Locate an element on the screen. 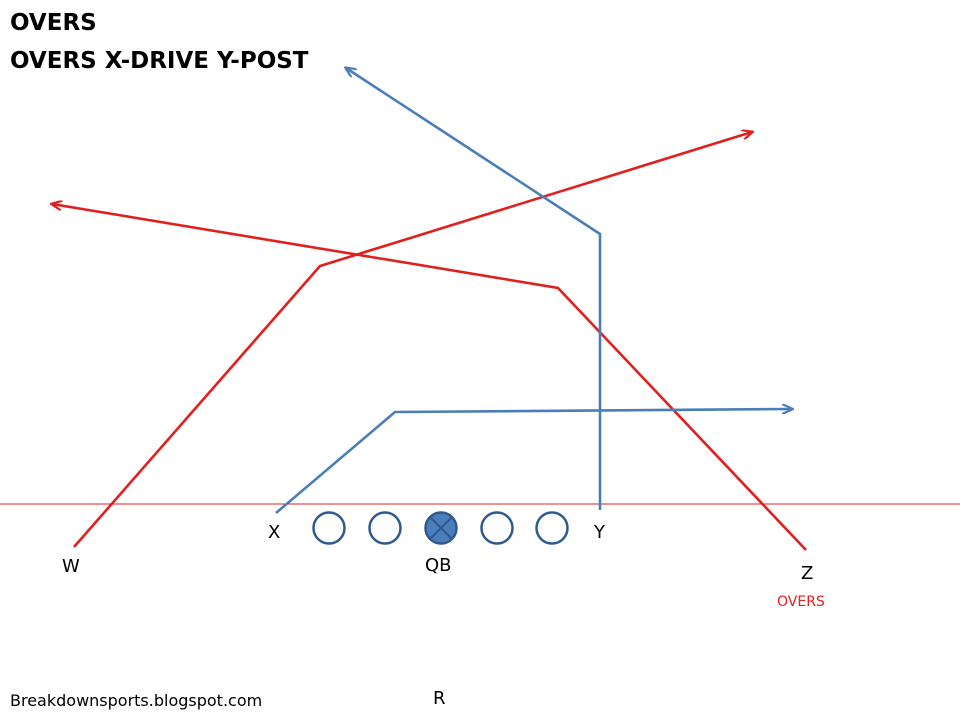 The width and height of the screenshot is (960, 720). player-w-label: W is located at coordinates (71, 566).